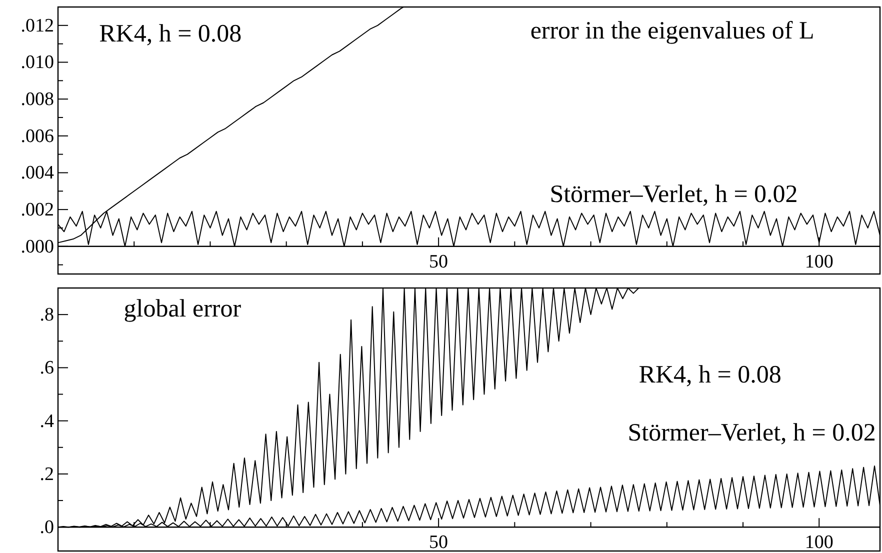 This screenshot has height=553, width=882. Describe the element at coordinates (47, 315) in the screenshot. I see `y-tick-label: .8` at that location.